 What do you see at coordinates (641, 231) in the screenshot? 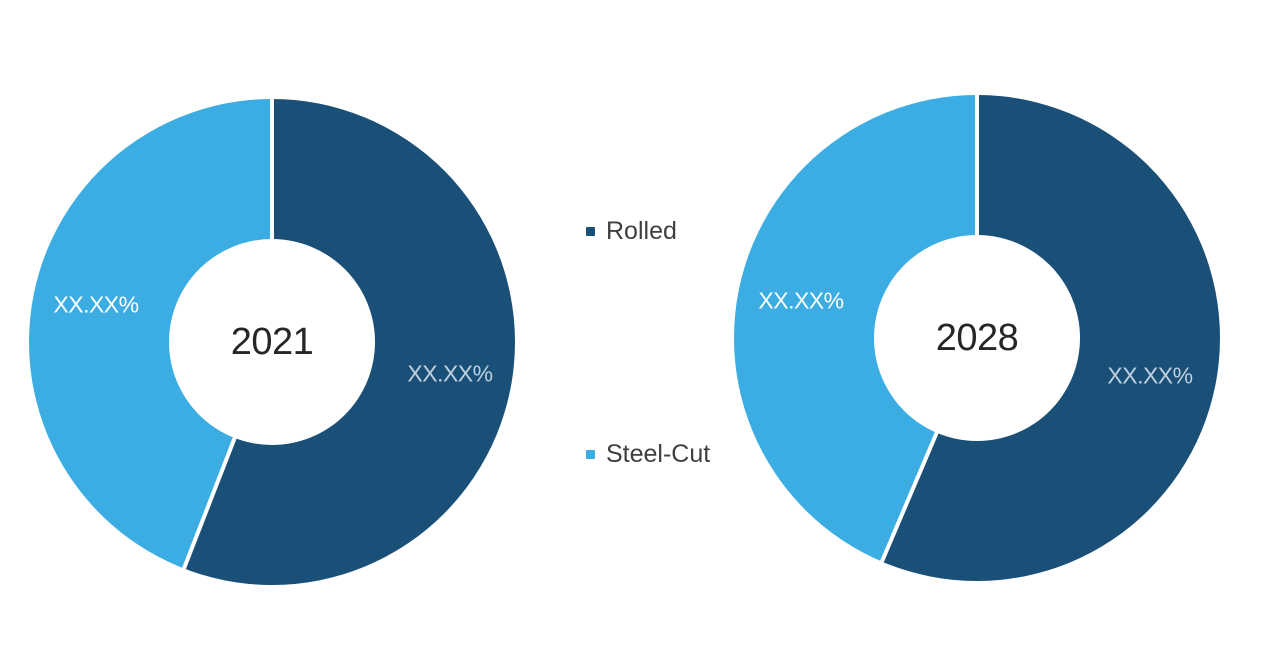
I see `legend-label-rolled: Rolled` at bounding box center [641, 231].